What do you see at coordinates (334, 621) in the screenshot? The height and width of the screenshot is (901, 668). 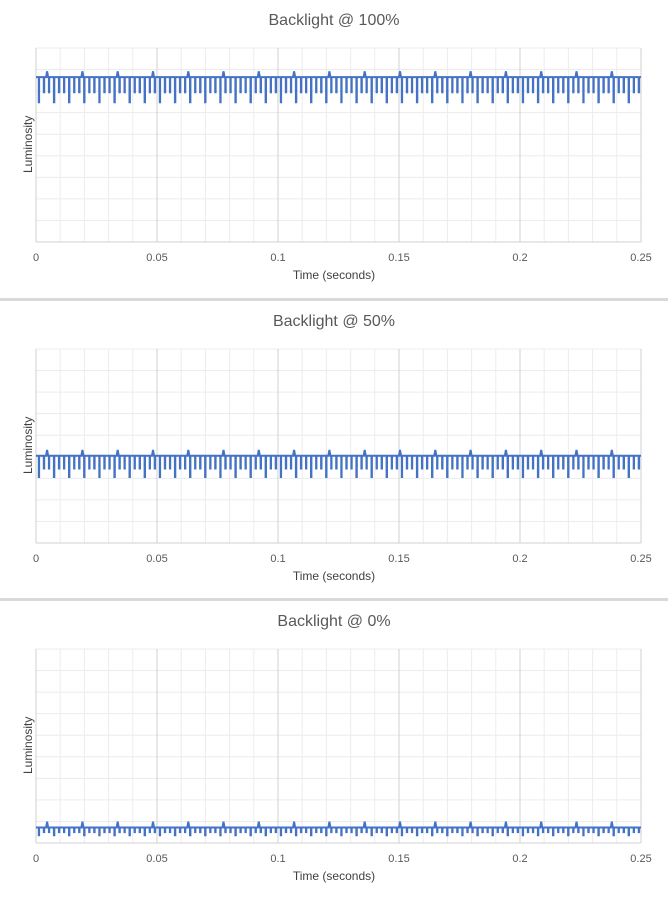 I see `chart-title: Backlight @ 0%` at bounding box center [334, 621].